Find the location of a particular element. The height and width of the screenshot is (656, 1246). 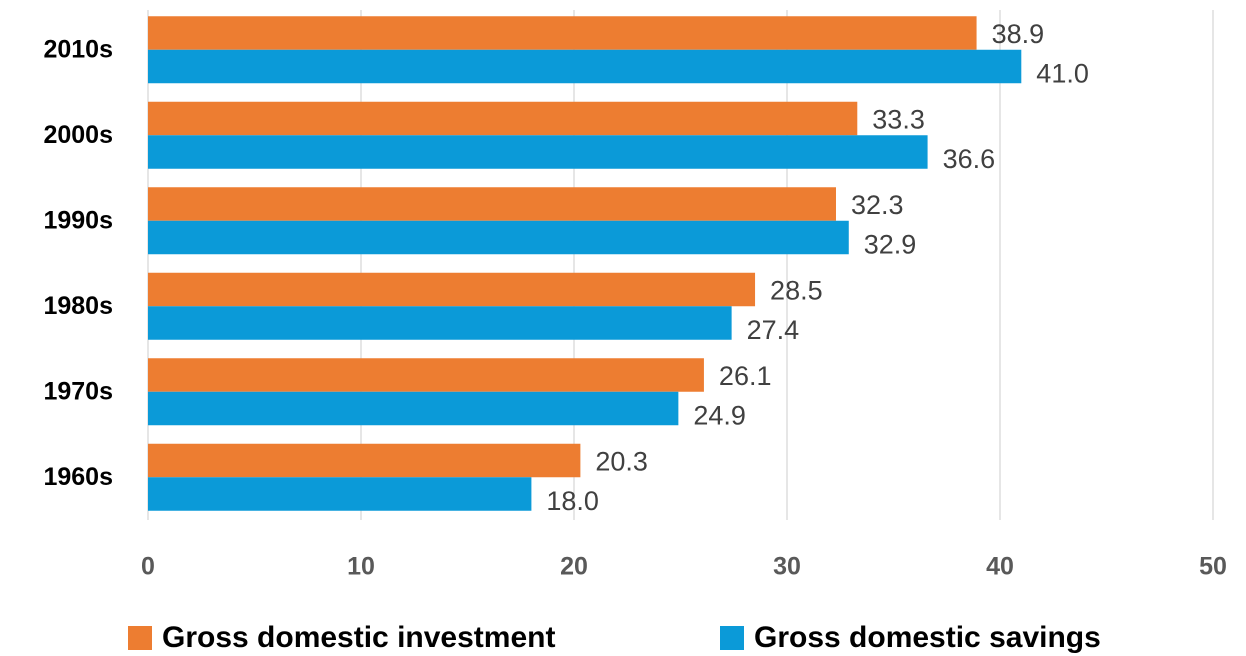

data-label: 26.1 is located at coordinates (745, 376).